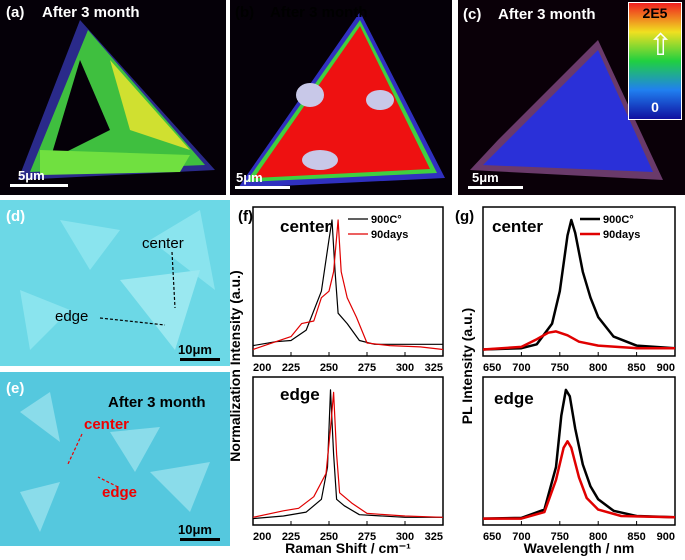  What do you see at coordinates (245, 12) in the screenshot?
I see `panel-label: (b)` at bounding box center [245, 12].